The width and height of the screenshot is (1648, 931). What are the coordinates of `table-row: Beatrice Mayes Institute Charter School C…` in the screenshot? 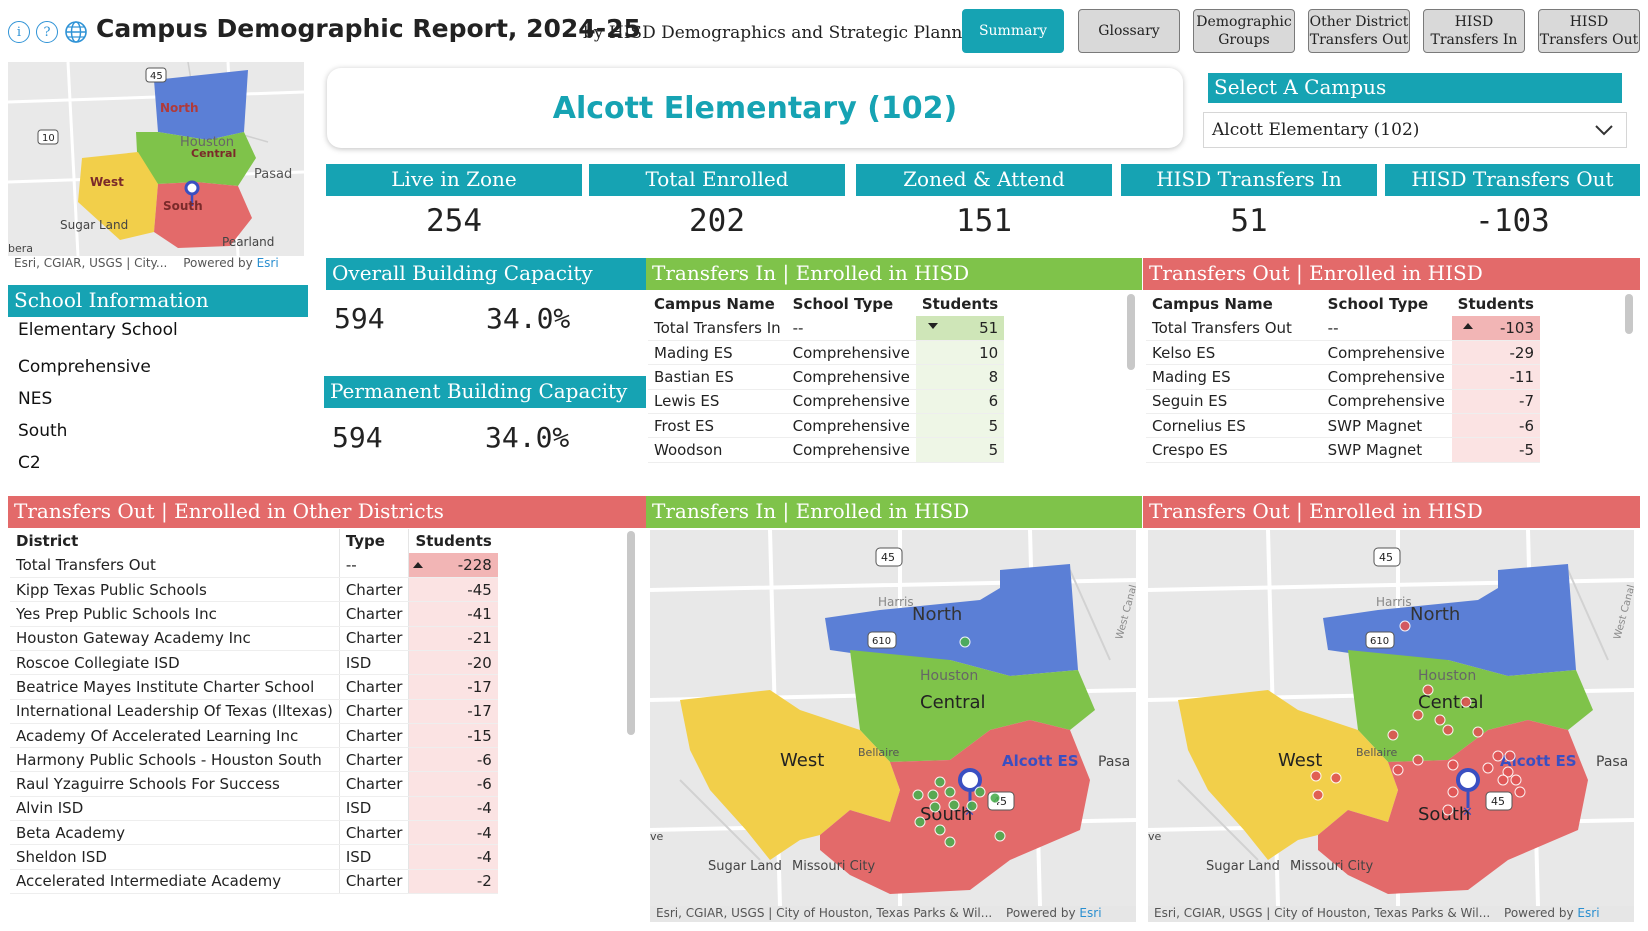 It's located at (254, 687).